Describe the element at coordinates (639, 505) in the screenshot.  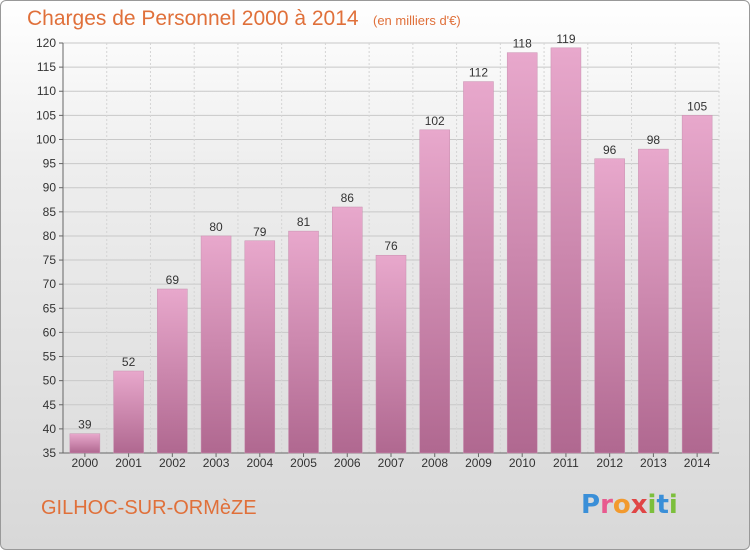
I see `logo-letter: x` at that location.